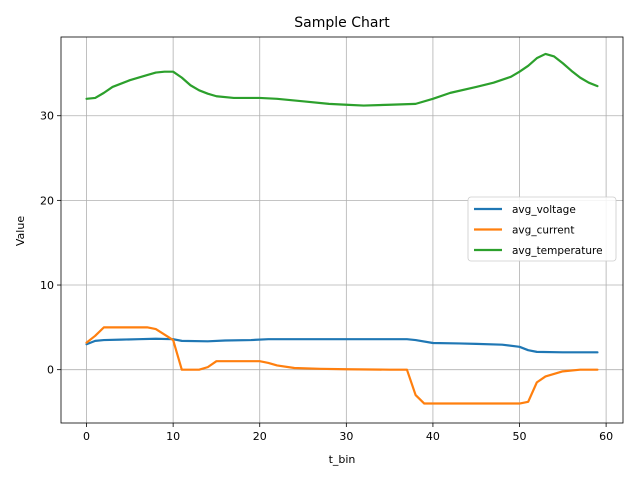 Image resolution: width=640 pixels, height=484 pixels. What do you see at coordinates (260, 436) in the screenshot?
I see `x-tick-label: 20` at bounding box center [260, 436].